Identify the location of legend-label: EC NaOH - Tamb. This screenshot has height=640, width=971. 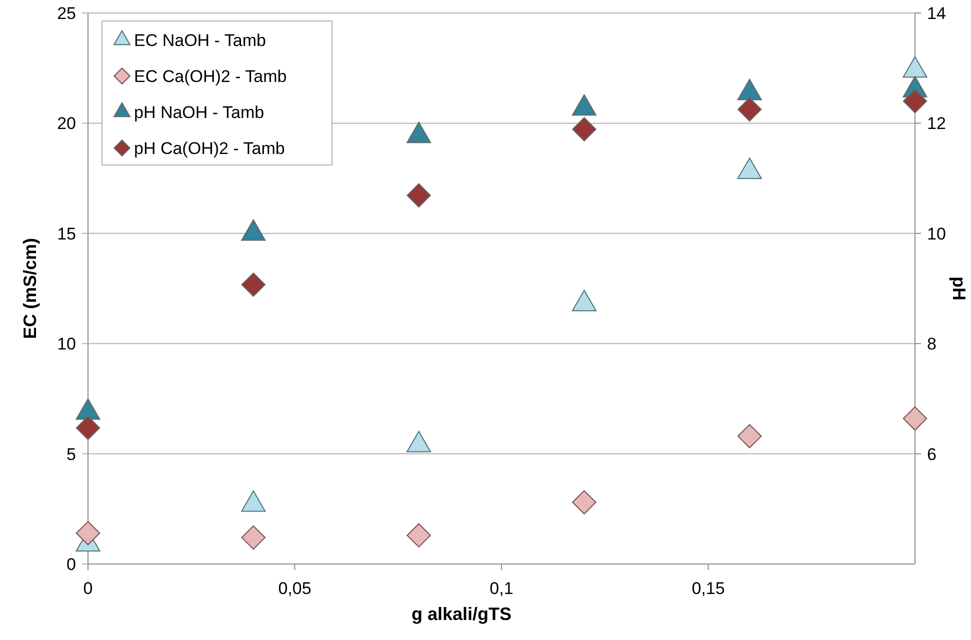
(200, 40).